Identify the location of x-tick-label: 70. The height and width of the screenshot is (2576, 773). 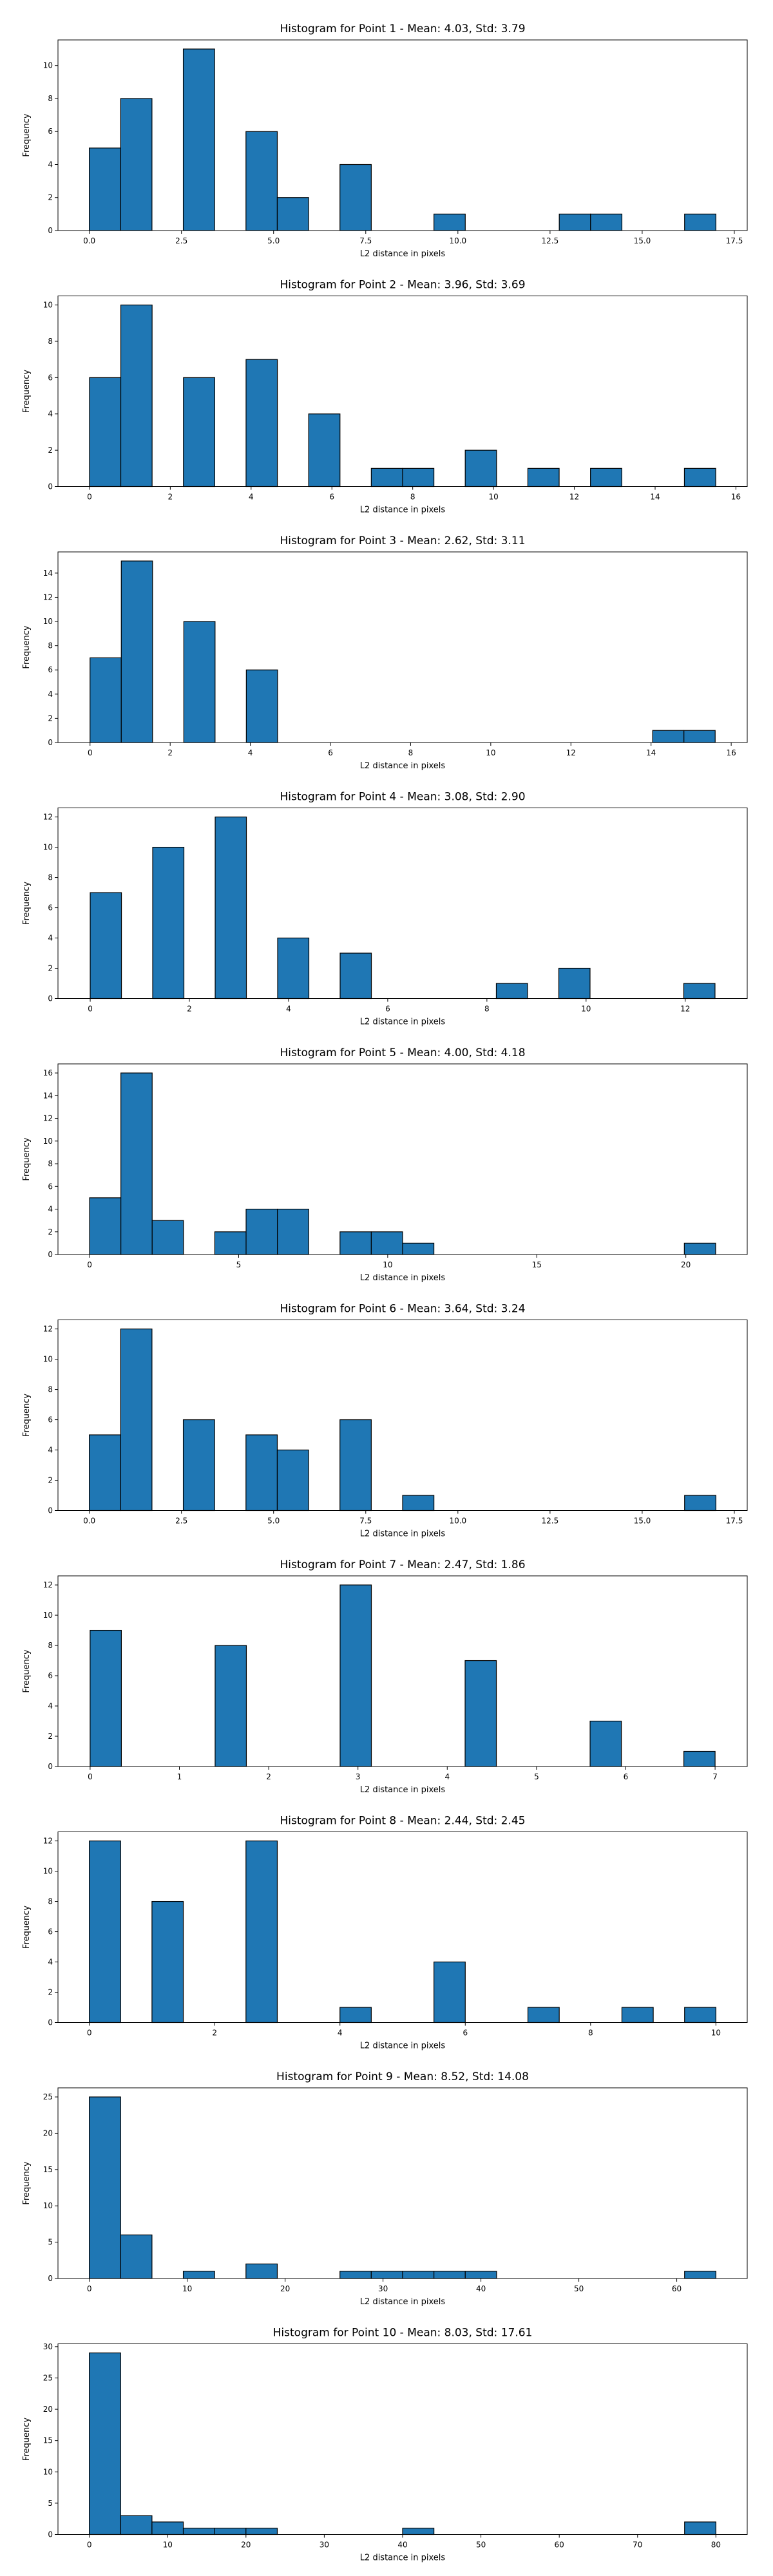
(637, 2545).